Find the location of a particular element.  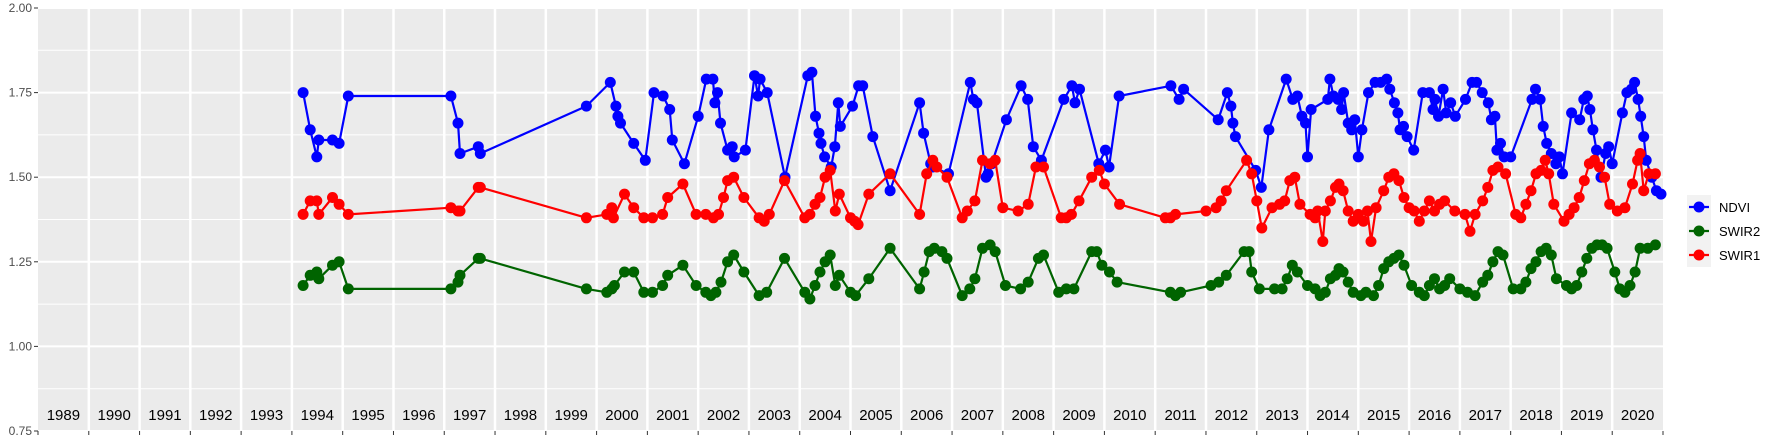

year-label: 2001 is located at coordinates (672, 415).